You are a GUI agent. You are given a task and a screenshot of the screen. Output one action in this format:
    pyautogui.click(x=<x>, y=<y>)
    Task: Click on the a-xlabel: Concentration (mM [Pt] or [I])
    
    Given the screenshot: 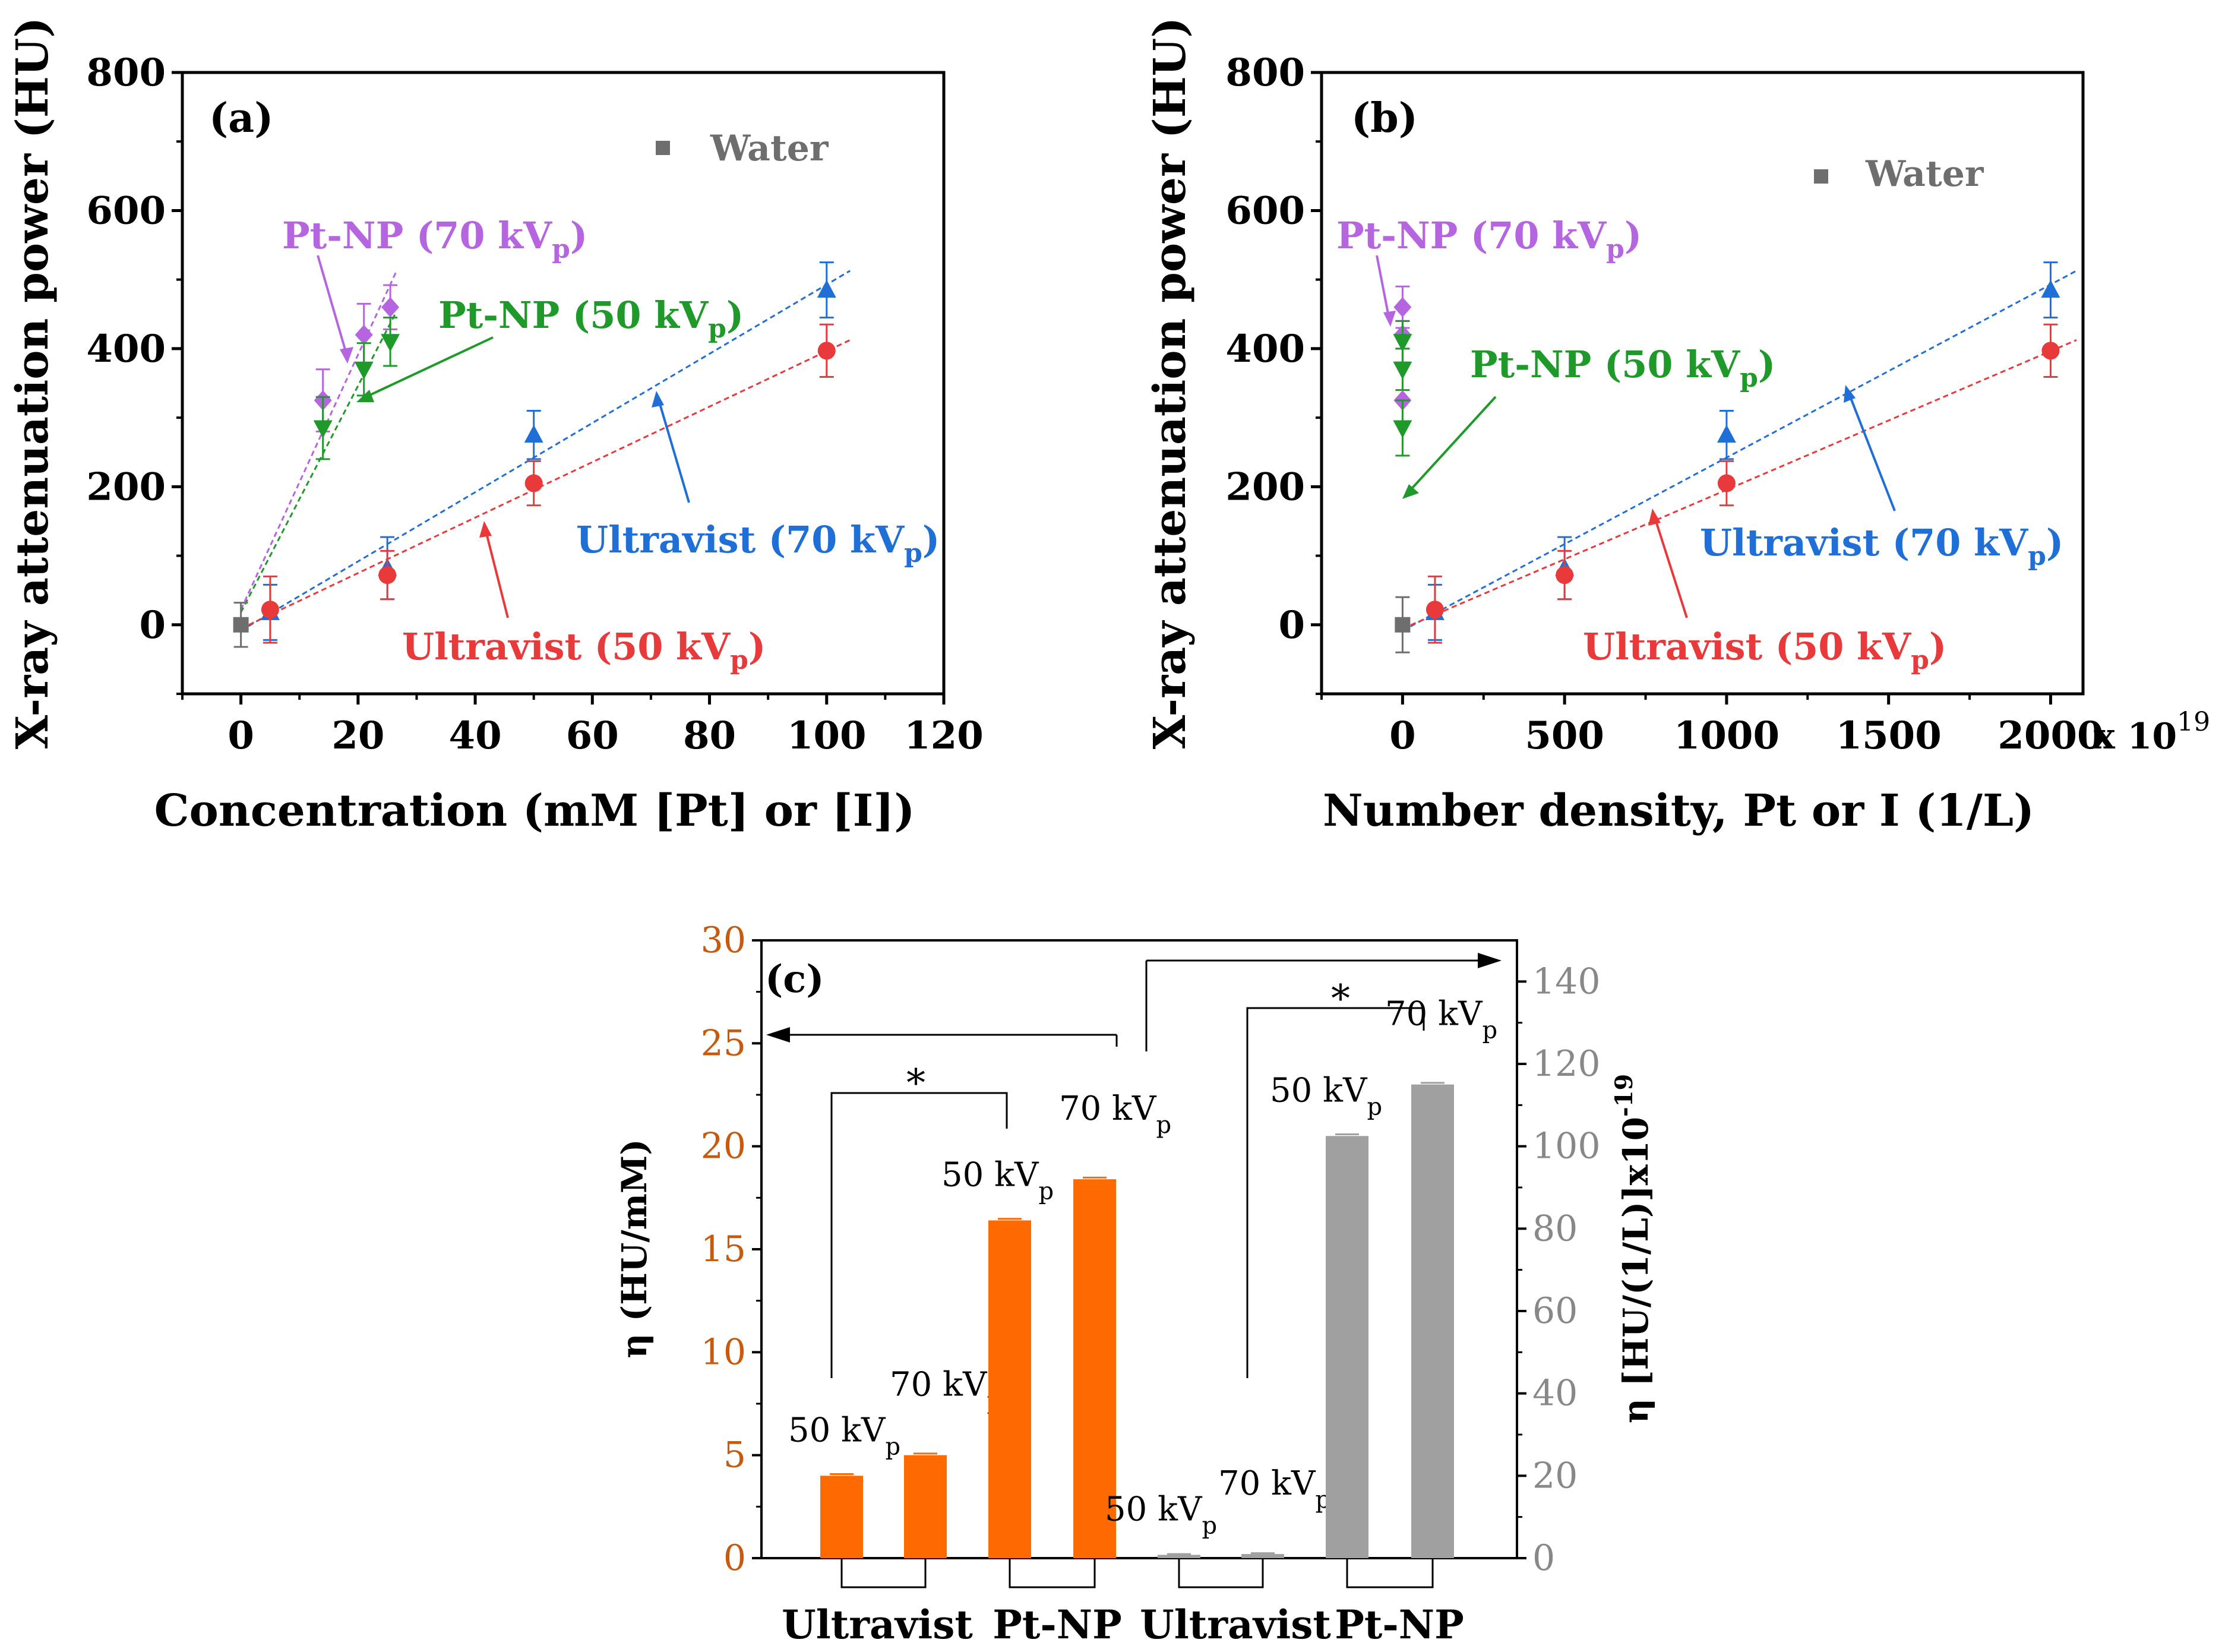 What is the action you would take?
    pyautogui.click(x=534, y=811)
    